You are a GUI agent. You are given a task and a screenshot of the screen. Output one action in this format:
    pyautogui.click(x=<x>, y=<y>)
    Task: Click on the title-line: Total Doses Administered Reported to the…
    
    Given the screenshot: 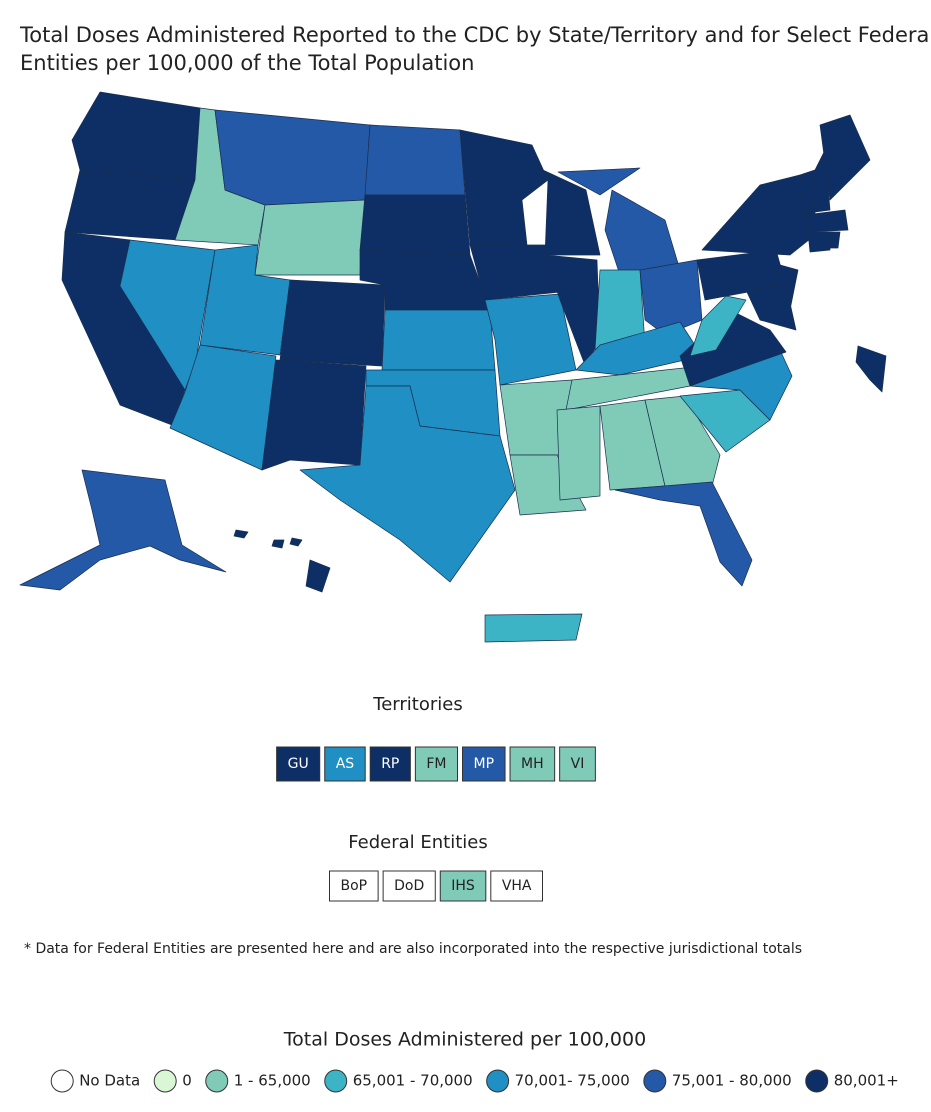 What is the action you would take?
    pyautogui.click(x=475, y=35)
    